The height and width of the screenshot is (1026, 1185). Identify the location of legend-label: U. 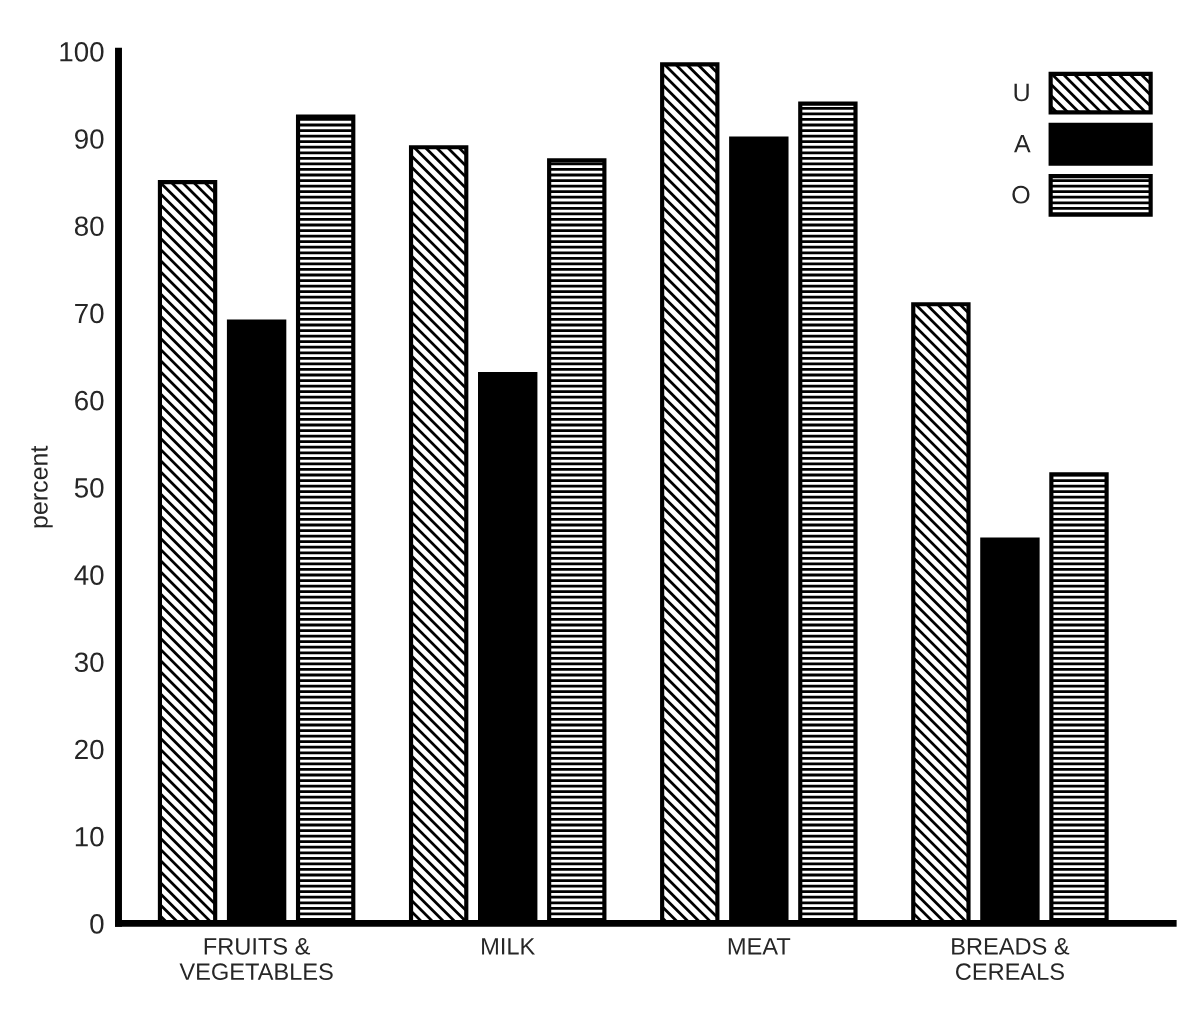
(1021, 92).